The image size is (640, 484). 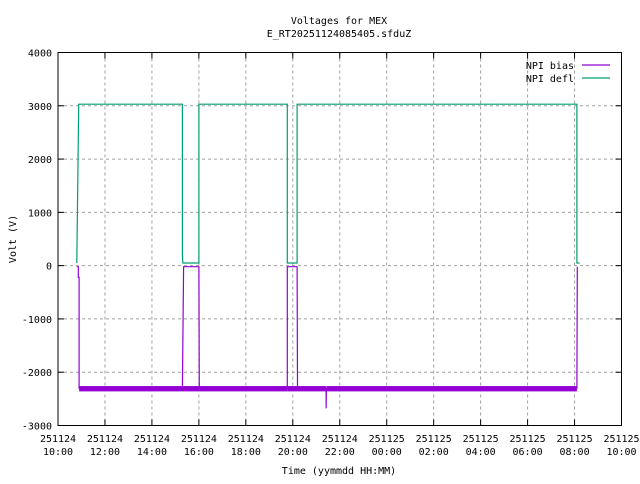 What do you see at coordinates (434, 452) in the screenshot?
I see `x-tick-time: 02:00` at bounding box center [434, 452].